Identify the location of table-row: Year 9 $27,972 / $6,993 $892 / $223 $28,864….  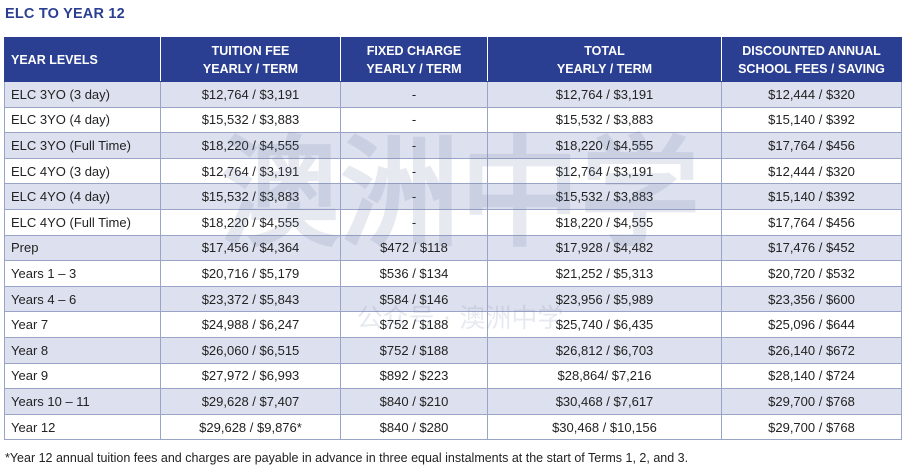
(453, 376).